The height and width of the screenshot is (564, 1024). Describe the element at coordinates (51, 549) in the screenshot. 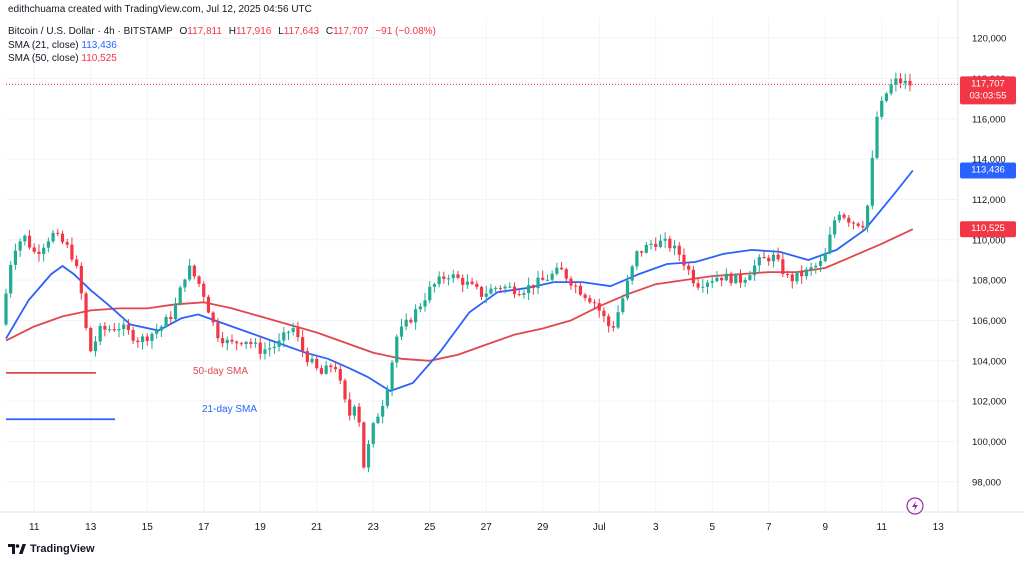

I see `tradingview-brand: TradingView` at that location.